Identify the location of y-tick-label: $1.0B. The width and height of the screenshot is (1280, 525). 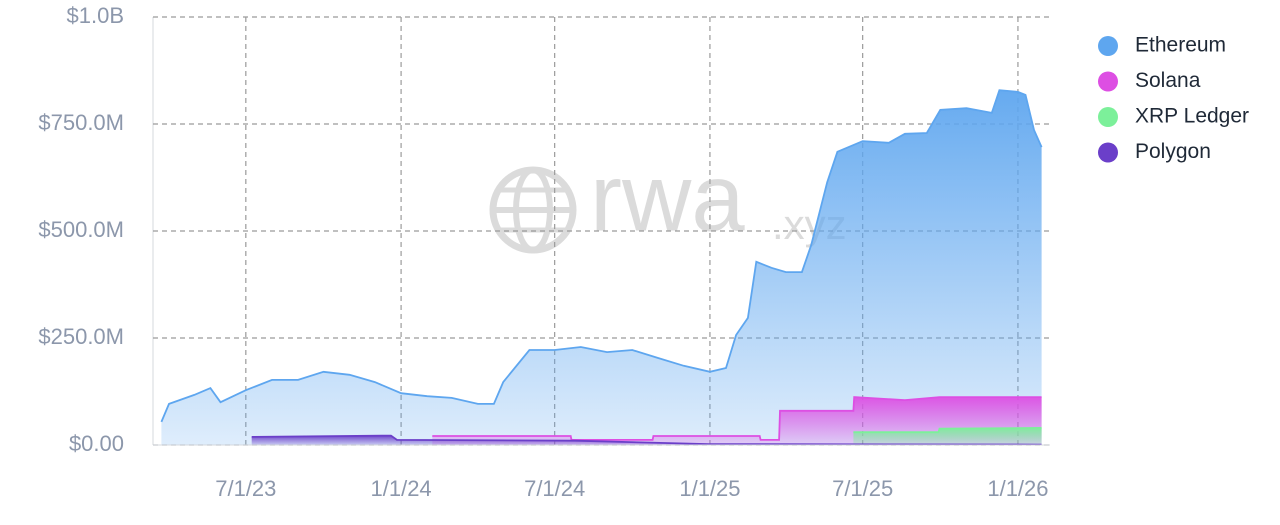
(96, 15).